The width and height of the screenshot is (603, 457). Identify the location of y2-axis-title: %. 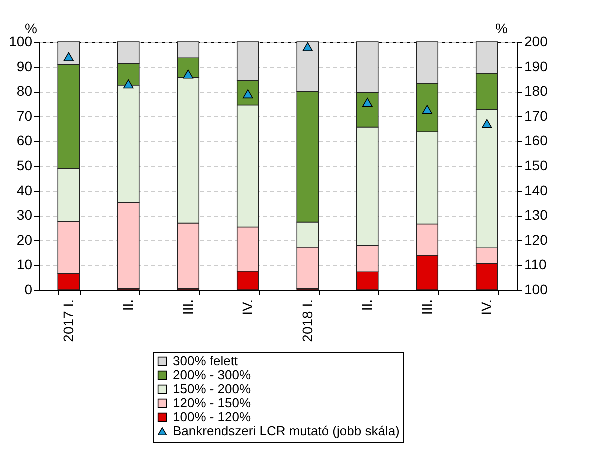
(502, 28).